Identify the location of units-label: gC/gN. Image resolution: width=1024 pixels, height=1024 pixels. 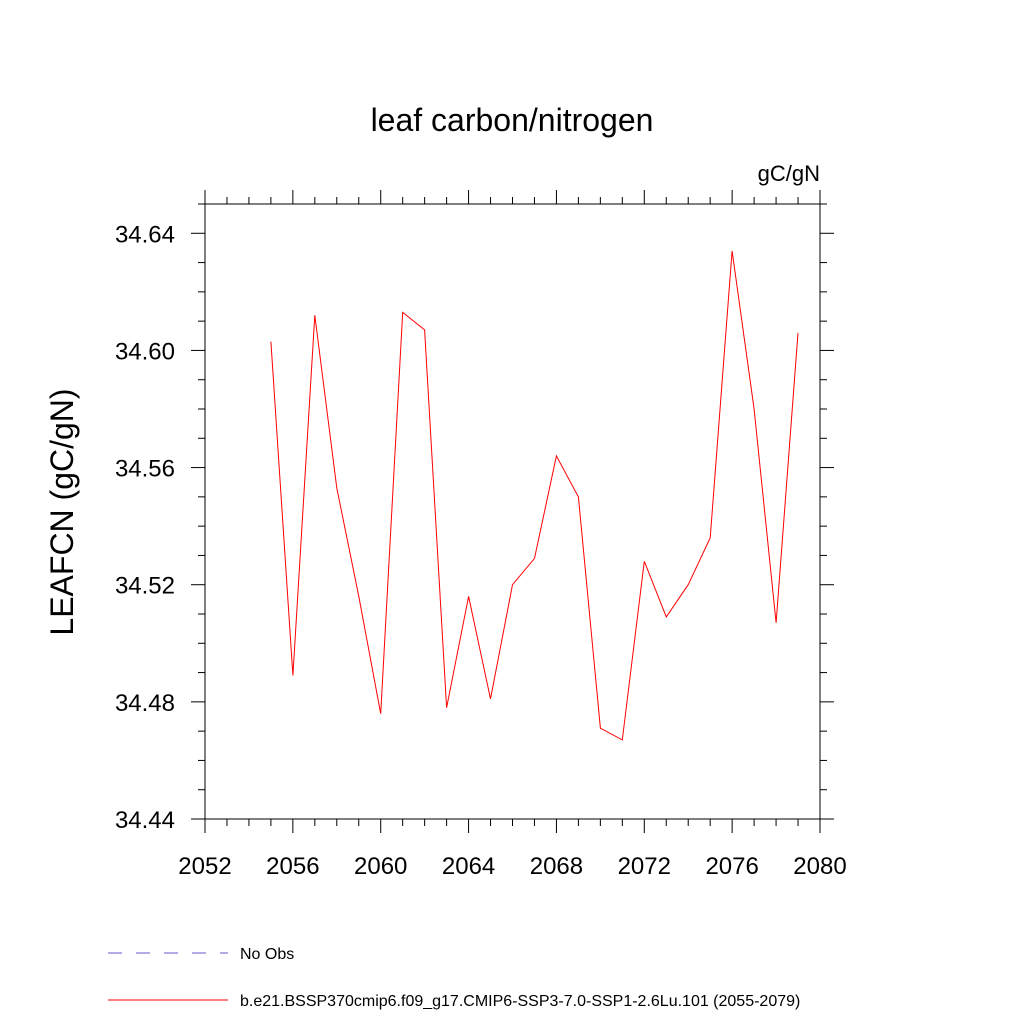
(789, 173).